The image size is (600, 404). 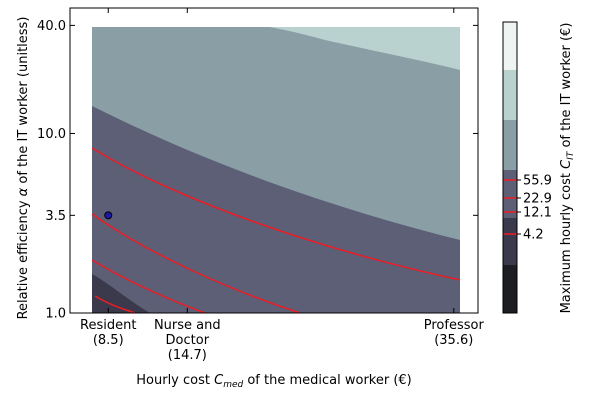 I want to click on y-tick-label-3-5: 3.5, so click(x=55, y=216).